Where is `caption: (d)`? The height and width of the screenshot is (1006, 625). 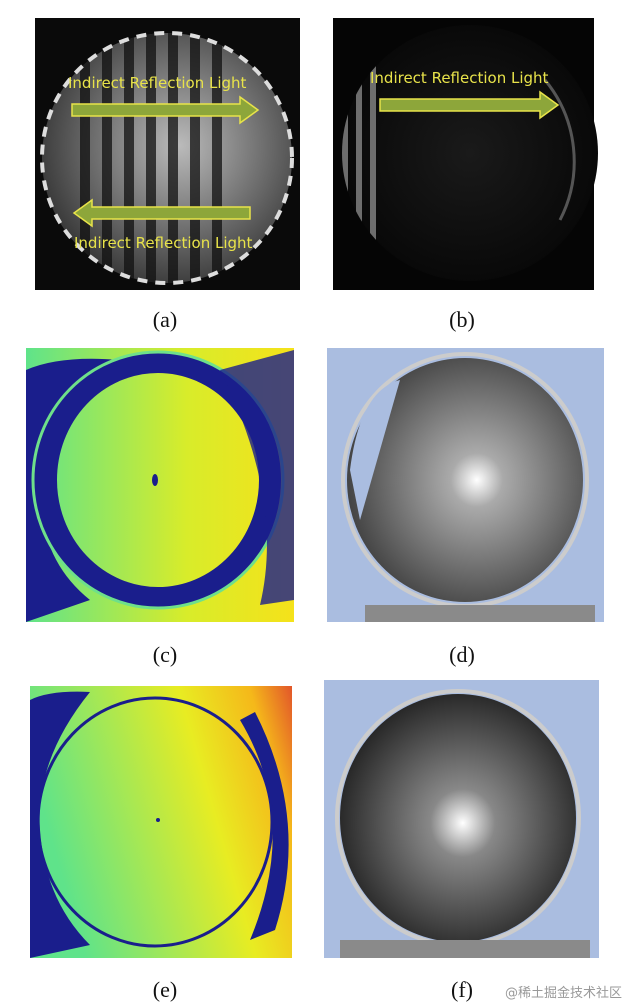 caption: (d) is located at coordinates (462, 654).